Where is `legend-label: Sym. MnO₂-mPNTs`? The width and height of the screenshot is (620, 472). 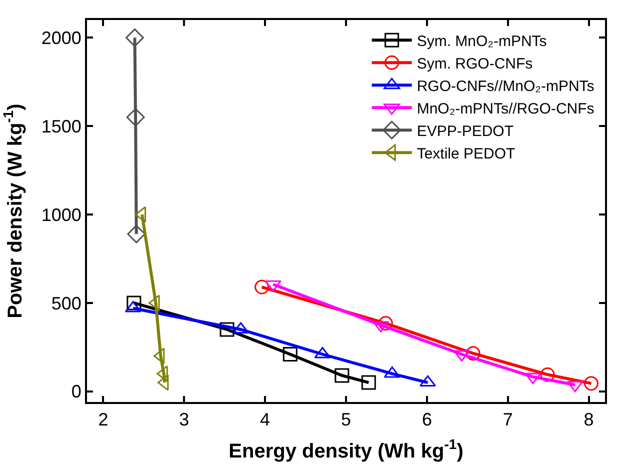 legend-label: Sym. MnO₂-mPNTs is located at coordinates (481, 41).